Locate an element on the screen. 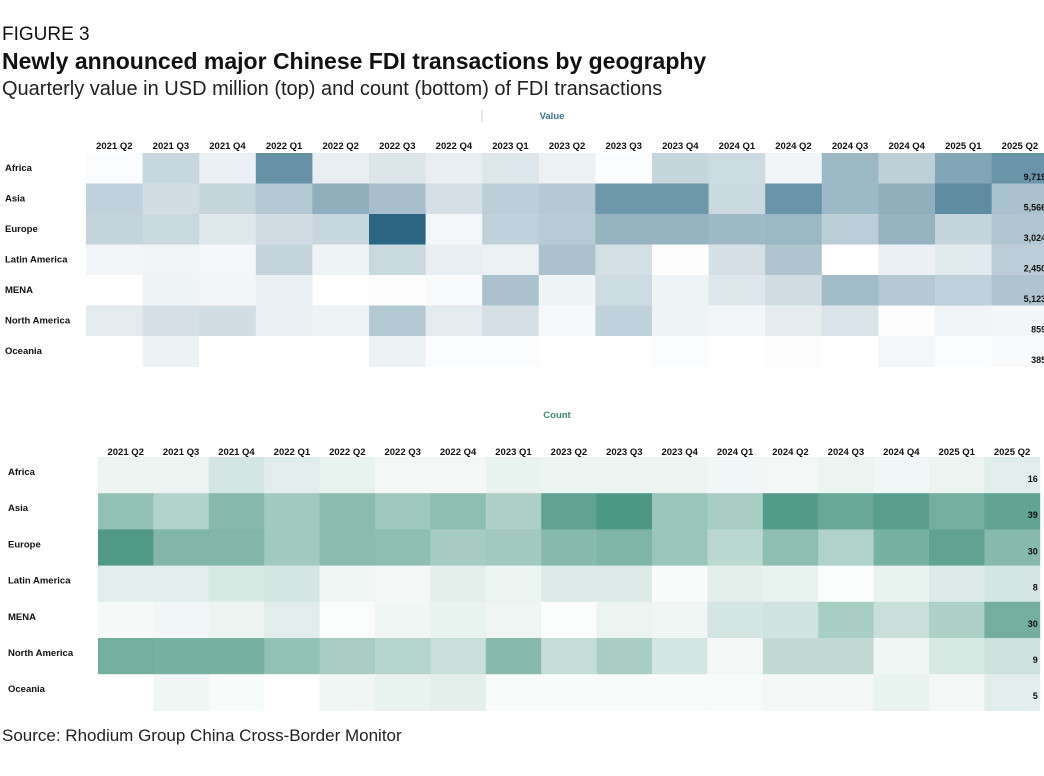 The width and height of the screenshot is (1044, 776). value-total-label: 5,123 is located at coordinates (1034, 299).